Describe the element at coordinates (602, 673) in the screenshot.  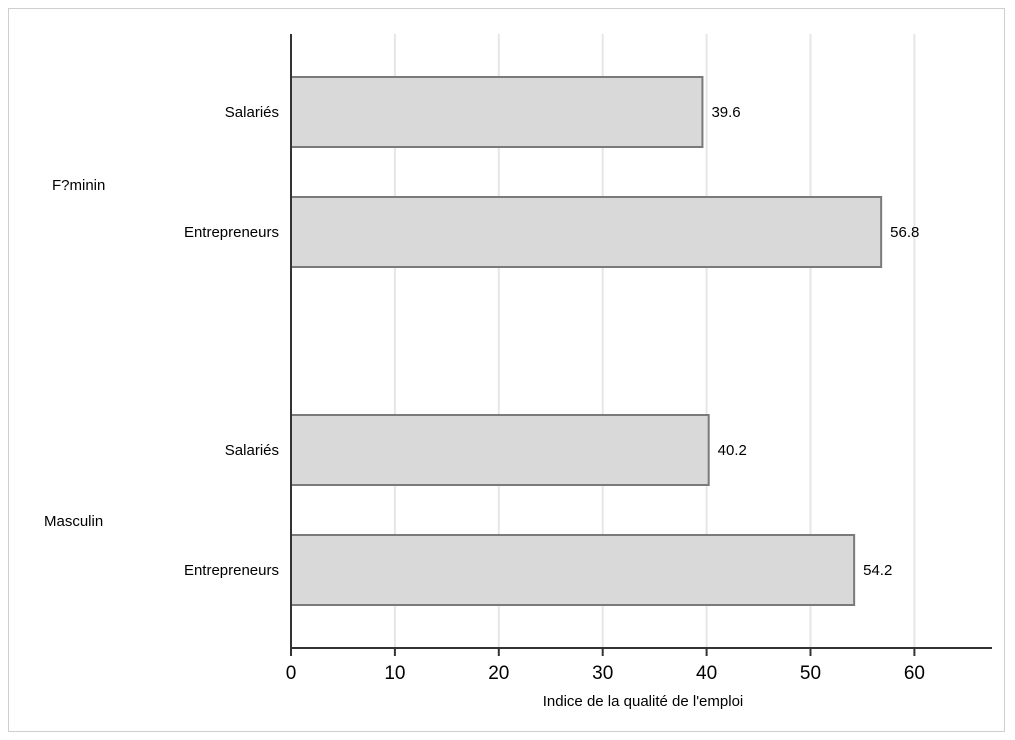
I see `x-tick-label-30: 30` at that location.